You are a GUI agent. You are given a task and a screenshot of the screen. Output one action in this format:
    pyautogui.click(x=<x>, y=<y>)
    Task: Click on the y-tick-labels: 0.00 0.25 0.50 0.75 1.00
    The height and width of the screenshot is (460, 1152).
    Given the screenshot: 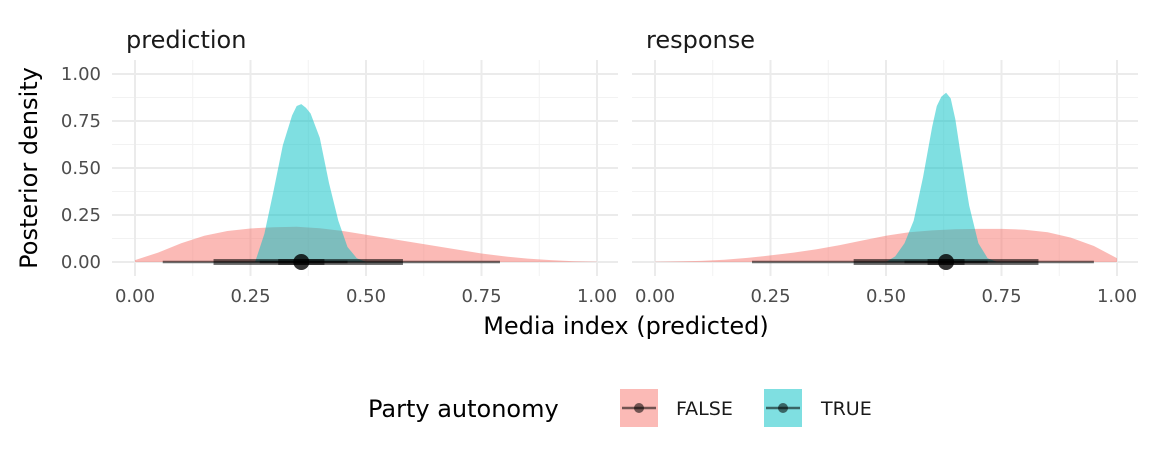 What is the action you would take?
    pyautogui.click(x=81, y=168)
    